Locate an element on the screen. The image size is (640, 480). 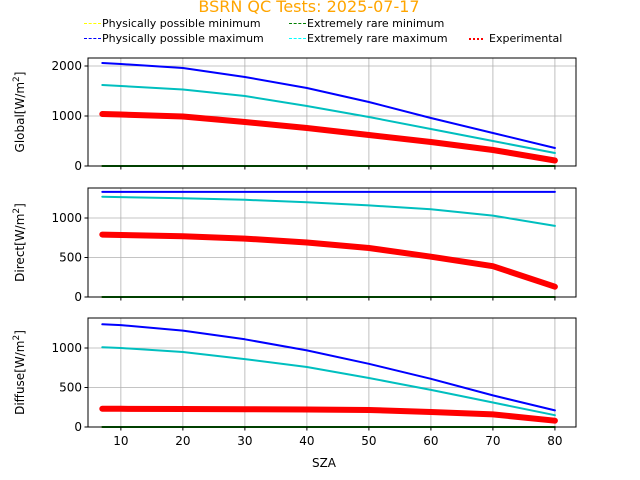
legend-item-er-max: Extremely rare maximum is located at coordinates (368, 38).